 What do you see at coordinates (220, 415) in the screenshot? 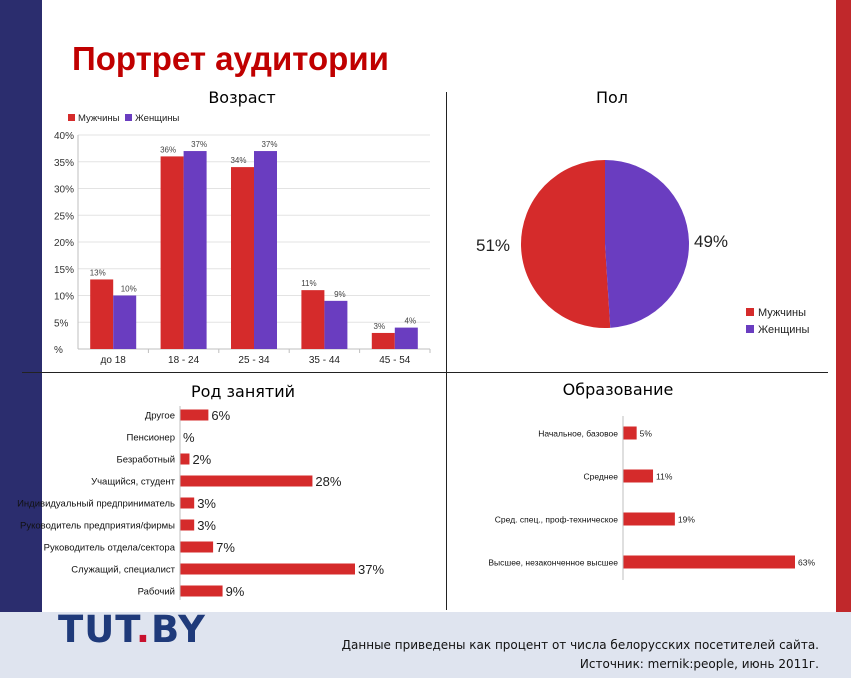
I see `data-label: 6%` at bounding box center [220, 415].